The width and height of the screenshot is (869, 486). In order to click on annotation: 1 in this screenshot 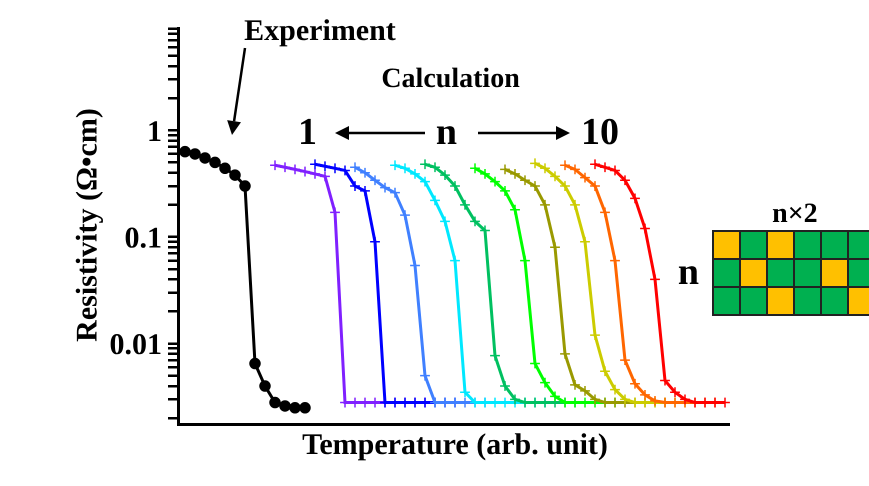, I will do `click(307, 132)`.